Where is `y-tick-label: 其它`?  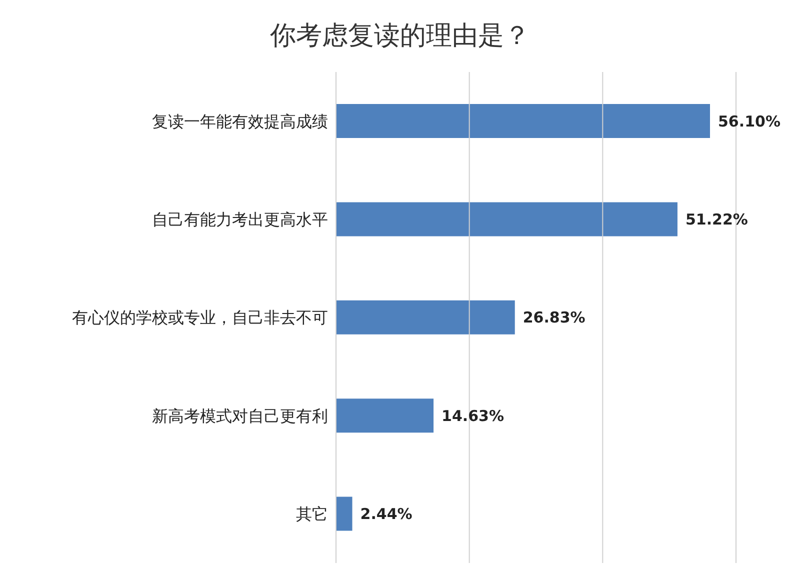
y-tick-label: 其它 is located at coordinates (312, 514).